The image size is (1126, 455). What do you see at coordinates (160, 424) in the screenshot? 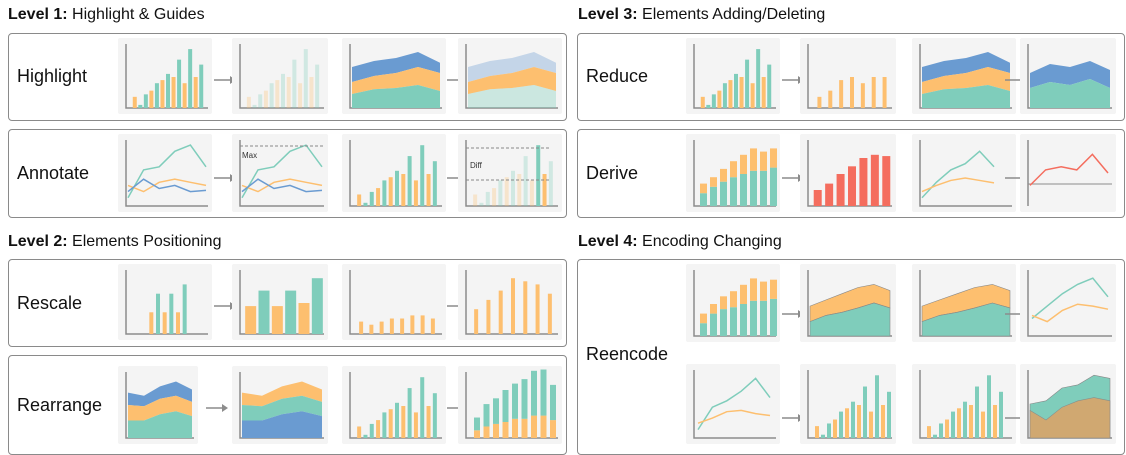
I see `area-bottom` at bounding box center [160, 424].